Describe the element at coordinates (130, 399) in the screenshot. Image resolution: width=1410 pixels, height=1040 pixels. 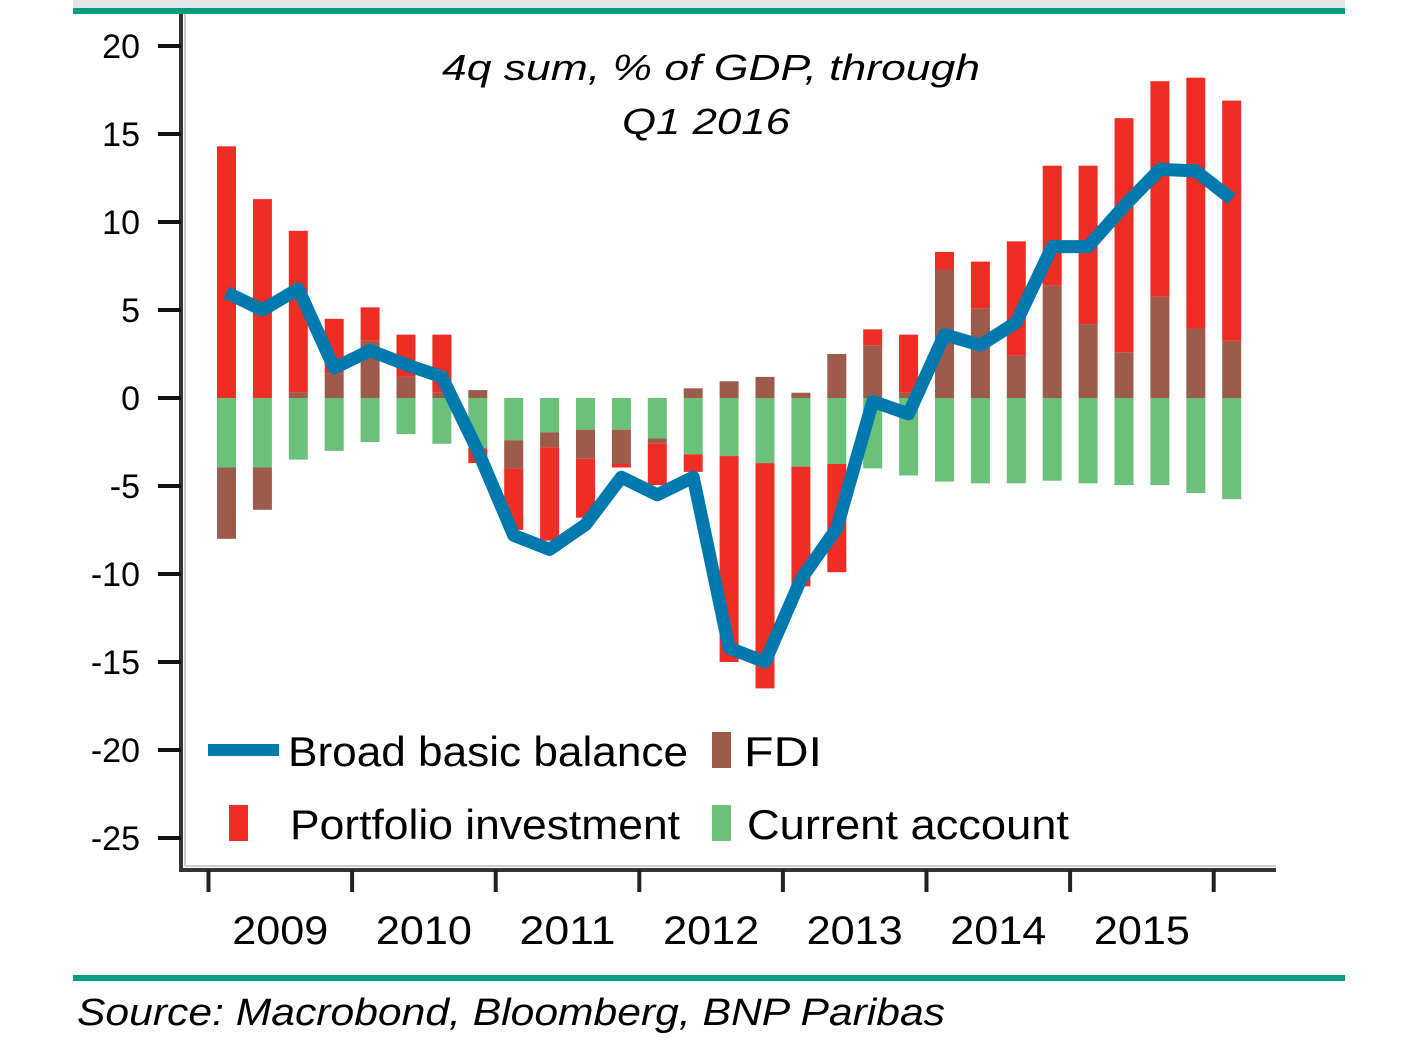
I see `y-tick-label: 0` at that location.